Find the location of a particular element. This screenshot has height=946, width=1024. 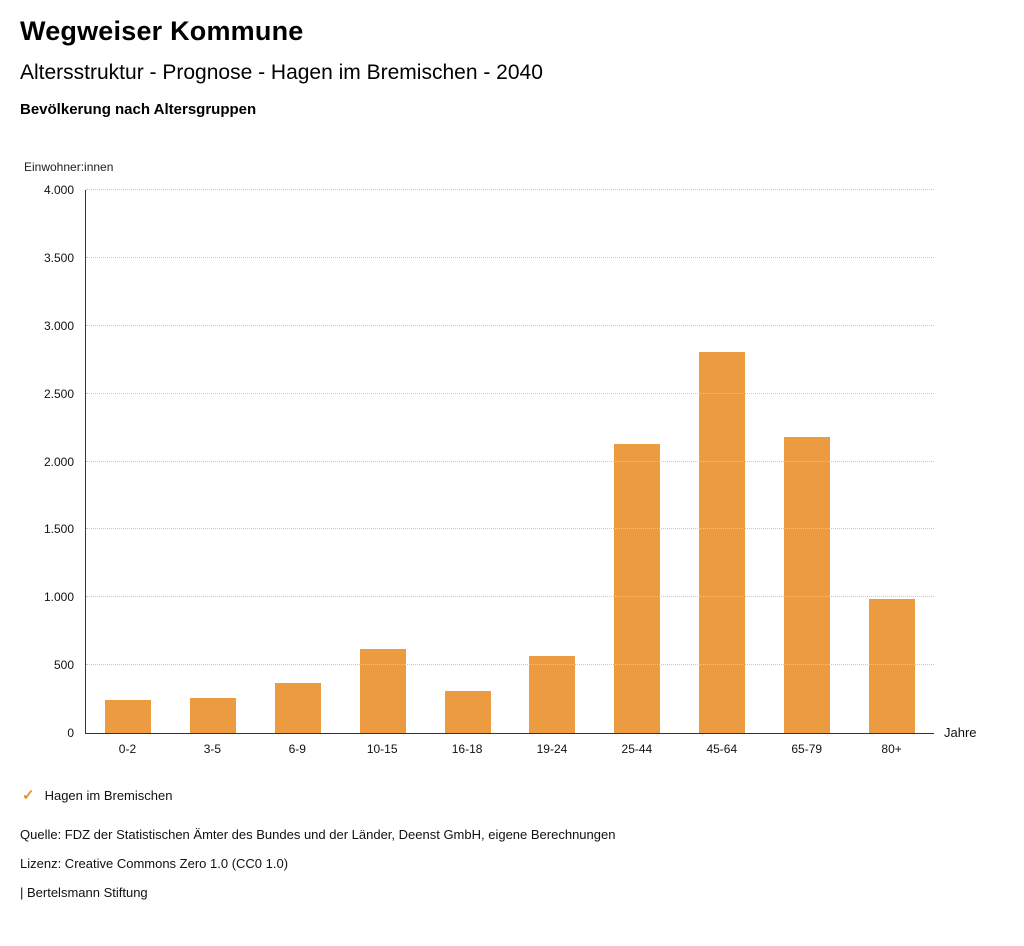

gridline-1000: 1.000 is located at coordinates (489, 597).